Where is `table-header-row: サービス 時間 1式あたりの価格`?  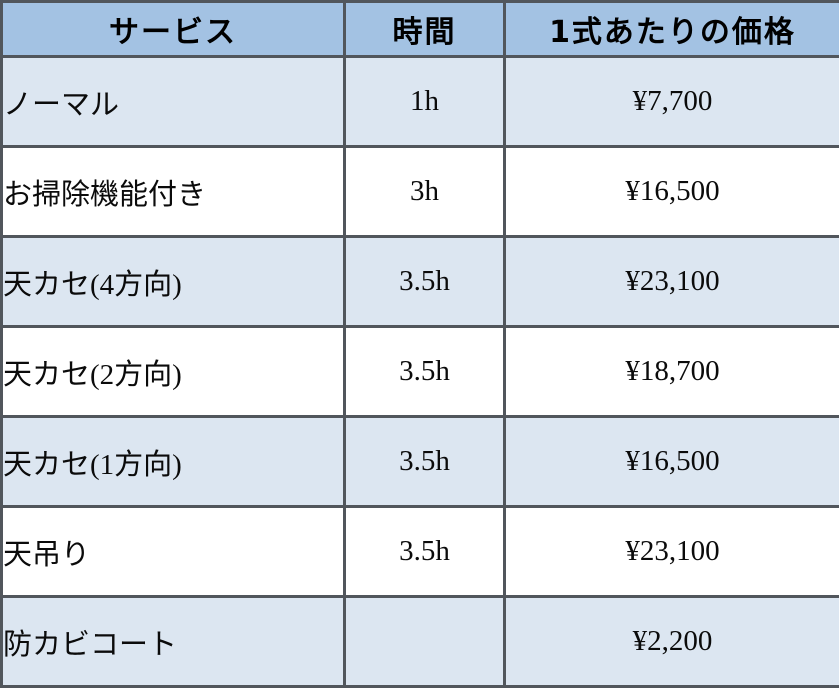
table-header-row: サービス 時間 1式あたりの価格 is located at coordinates (419, 29).